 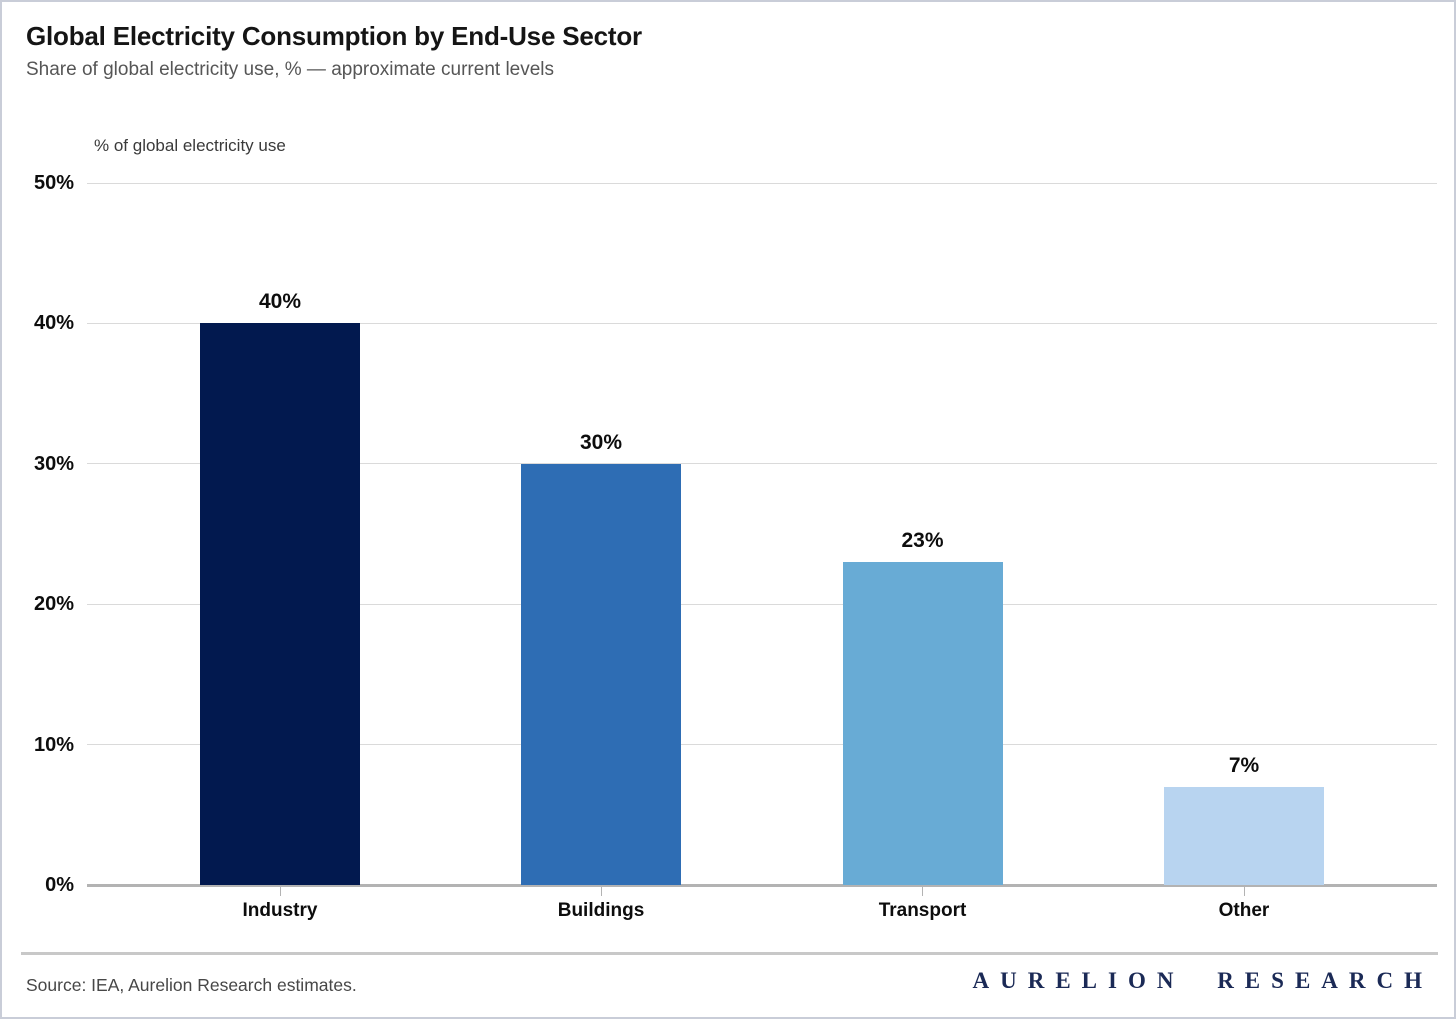 What do you see at coordinates (280, 891) in the screenshot?
I see `x-tick-industry` at bounding box center [280, 891].